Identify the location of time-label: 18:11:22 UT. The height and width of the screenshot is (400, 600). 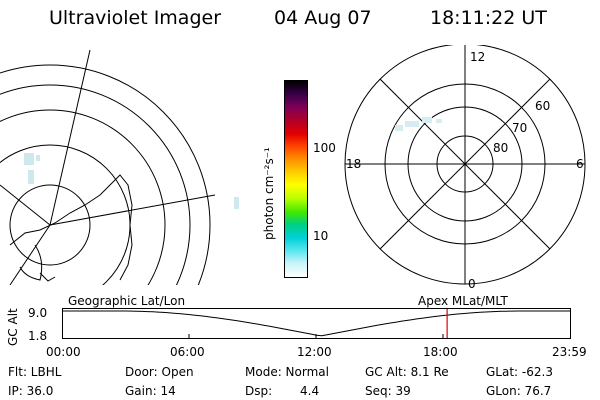
(488, 18).